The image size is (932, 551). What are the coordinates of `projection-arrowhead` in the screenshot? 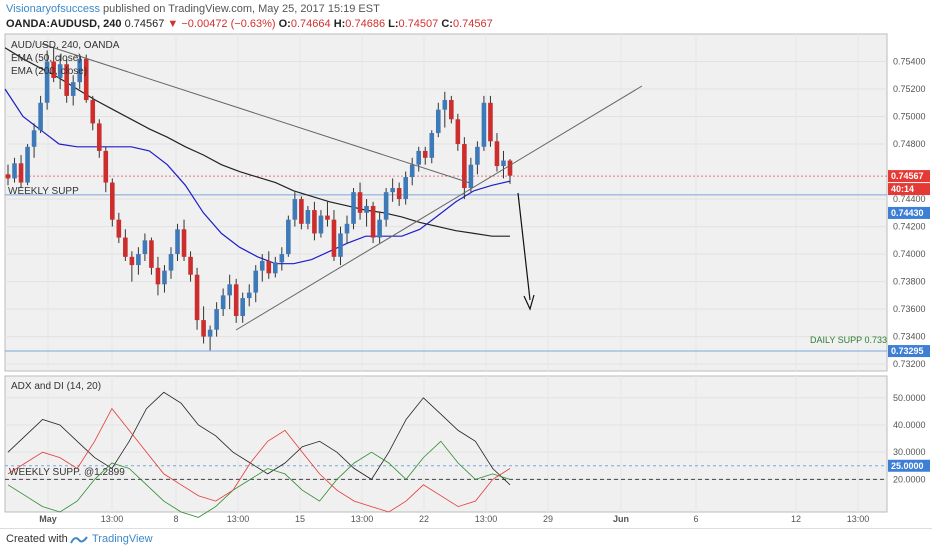 It's located at (529, 302).